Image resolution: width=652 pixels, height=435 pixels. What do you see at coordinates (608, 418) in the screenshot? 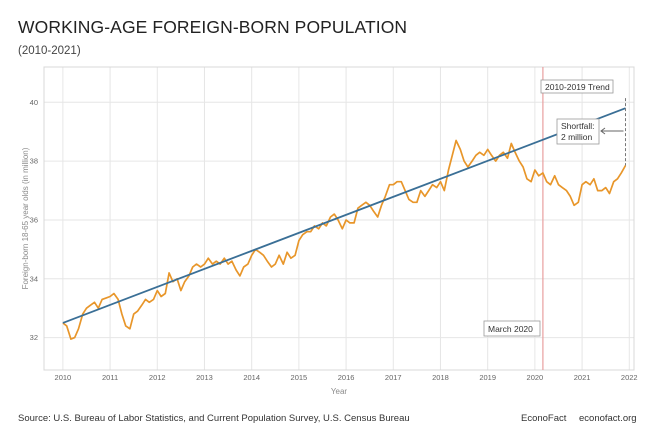
I see `site-url: econofact.org` at bounding box center [608, 418].